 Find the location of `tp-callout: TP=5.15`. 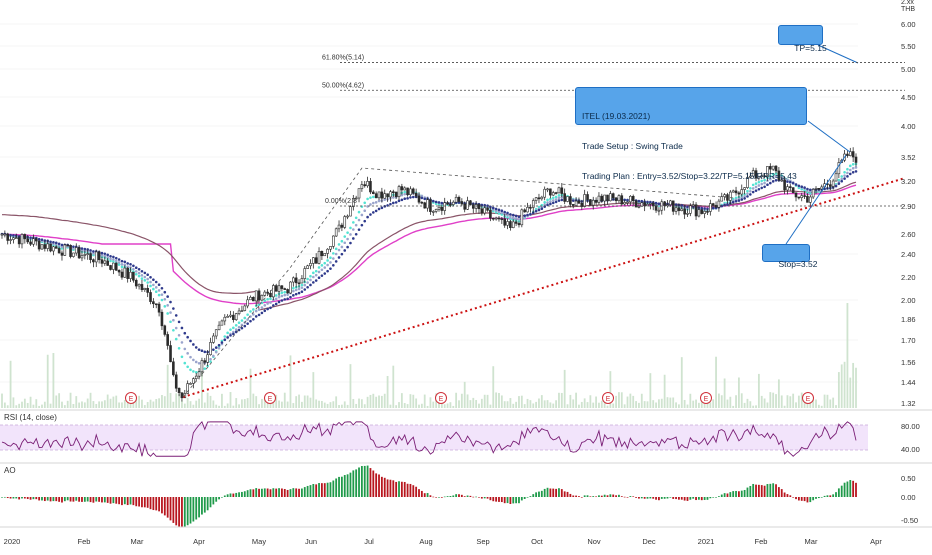

tp-callout: TP=5.15 is located at coordinates (802, 39).